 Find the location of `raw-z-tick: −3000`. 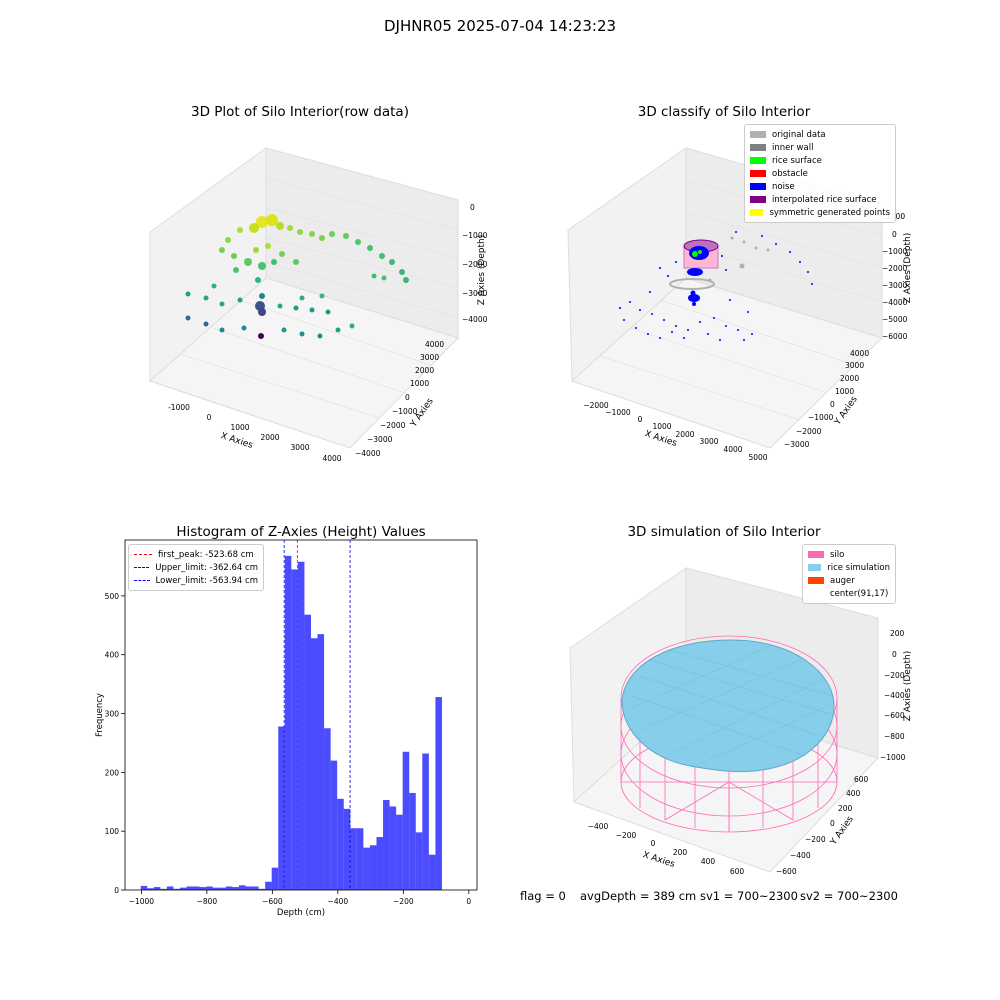

raw-z-tick: −3000 is located at coordinates (475, 293).